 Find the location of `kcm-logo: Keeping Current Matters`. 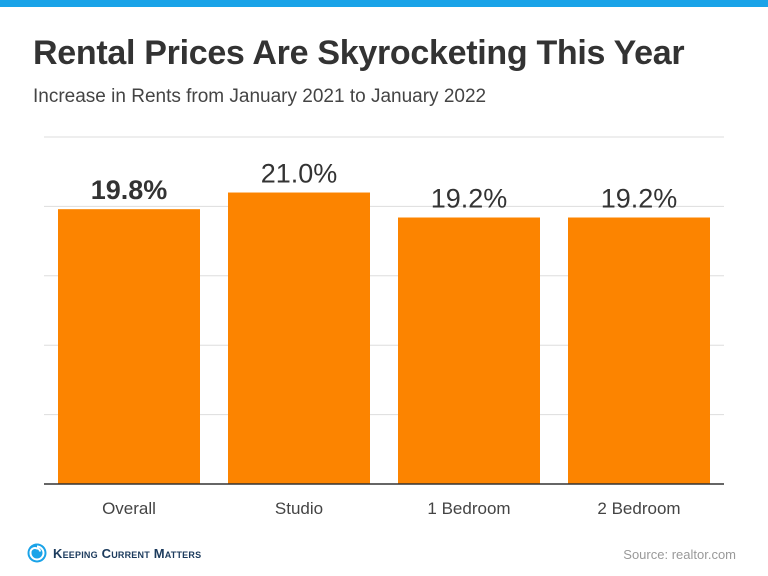

kcm-logo: Keeping Current Matters is located at coordinates (114, 553).